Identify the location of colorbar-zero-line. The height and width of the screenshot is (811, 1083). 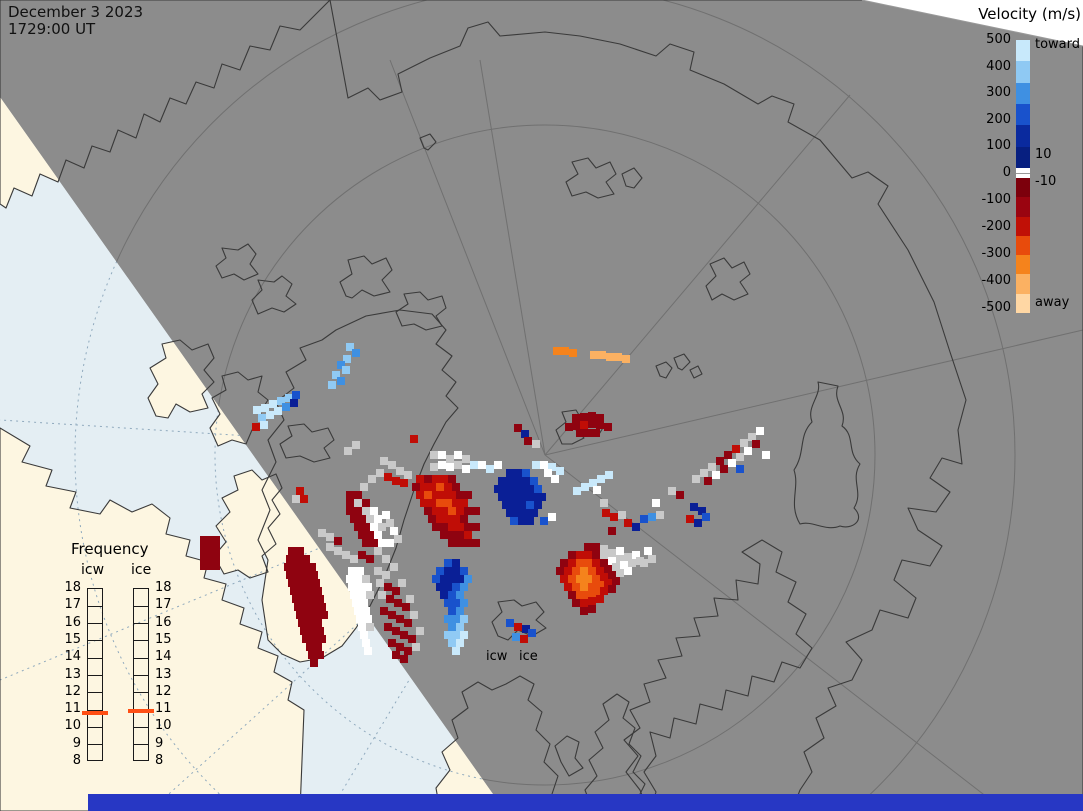
(1023, 173).